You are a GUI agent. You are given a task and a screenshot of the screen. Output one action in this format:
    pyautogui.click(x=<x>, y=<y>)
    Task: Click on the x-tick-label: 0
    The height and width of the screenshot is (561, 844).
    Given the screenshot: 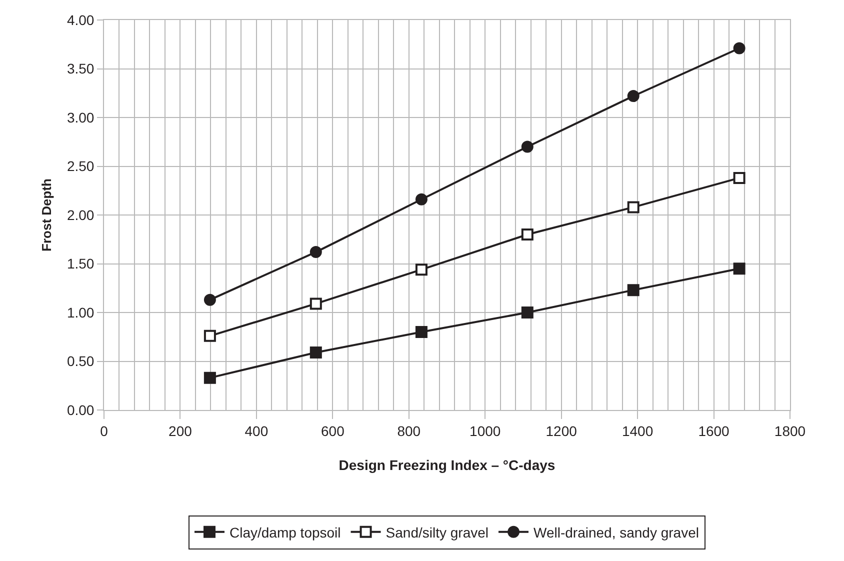 What is the action you would take?
    pyautogui.click(x=104, y=430)
    